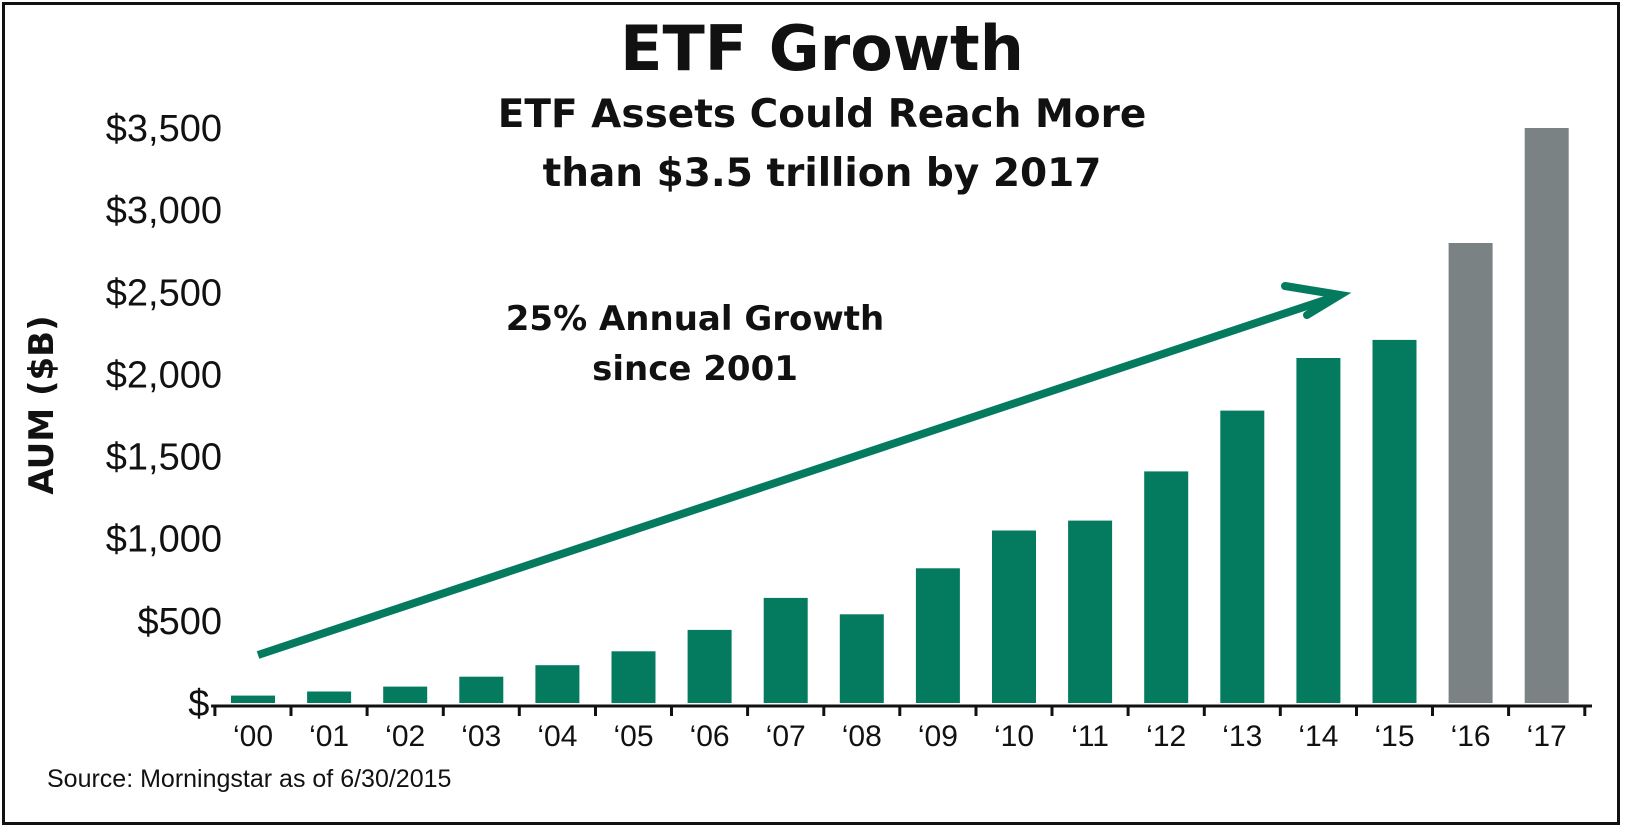 The image size is (1626, 831). What do you see at coordinates (405, 736) in the screenshot?
I see `x-tick-label: ‘02` at bounding box center [405, 736].